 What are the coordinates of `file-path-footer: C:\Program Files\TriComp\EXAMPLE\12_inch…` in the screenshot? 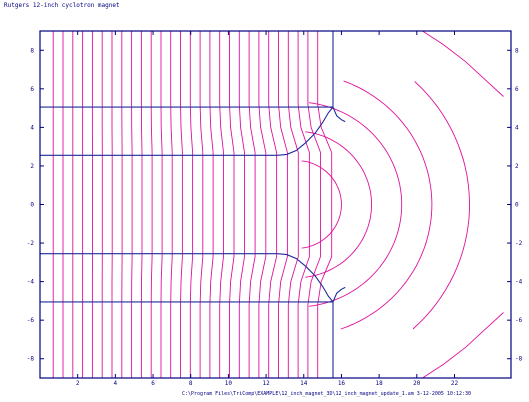 It's located at (326, 394).